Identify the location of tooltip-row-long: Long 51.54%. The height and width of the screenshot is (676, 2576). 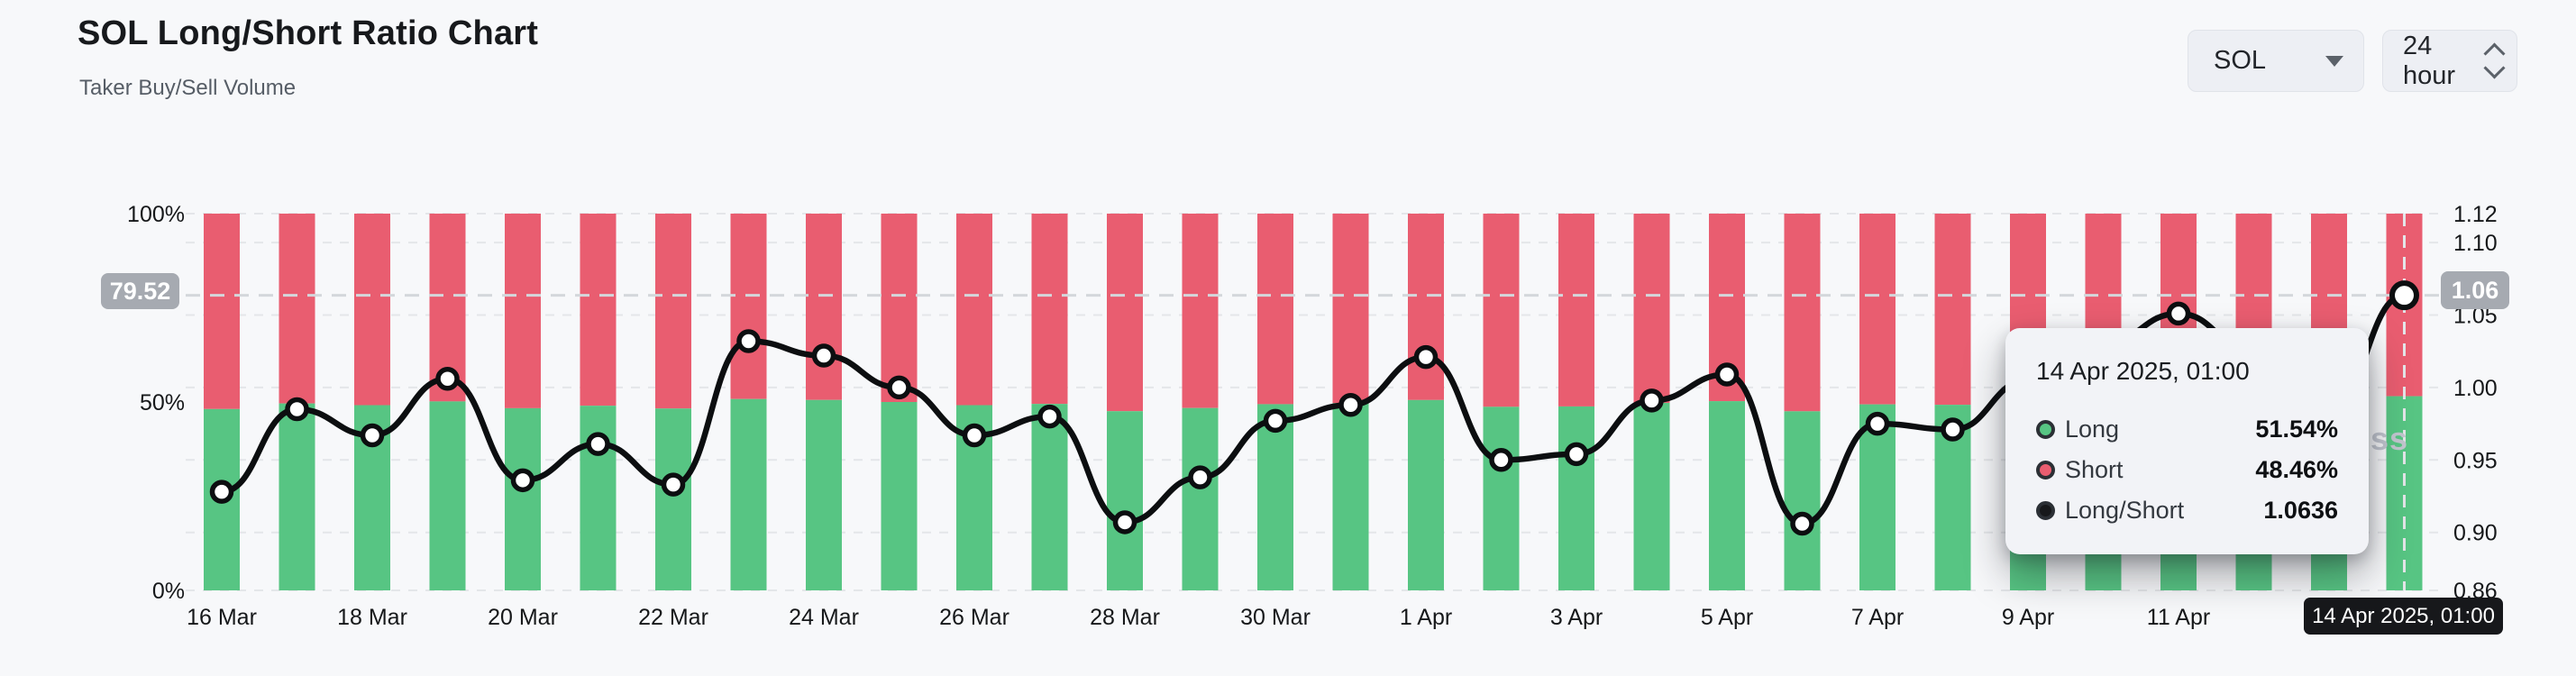
(2187, 429).